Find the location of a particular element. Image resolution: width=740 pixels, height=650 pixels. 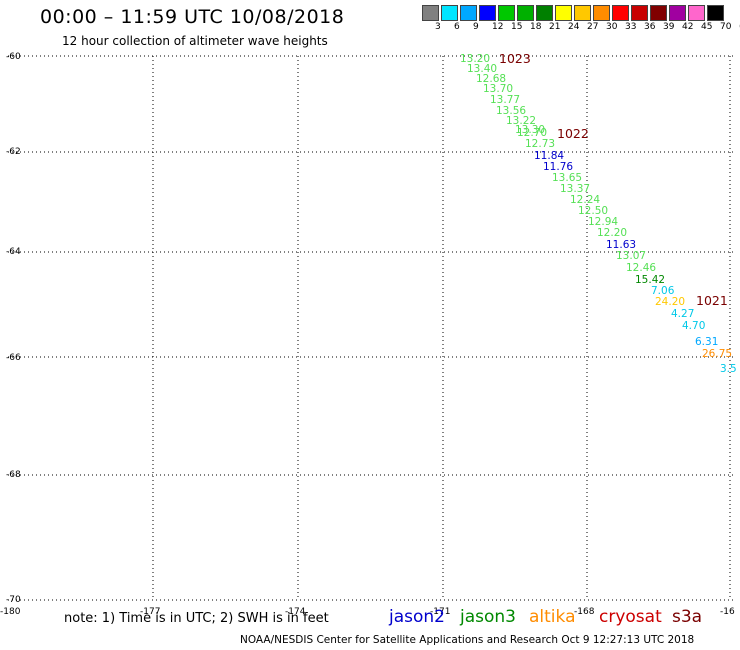

wave-height-value: 12.24 is located at coordinates (585, 200).